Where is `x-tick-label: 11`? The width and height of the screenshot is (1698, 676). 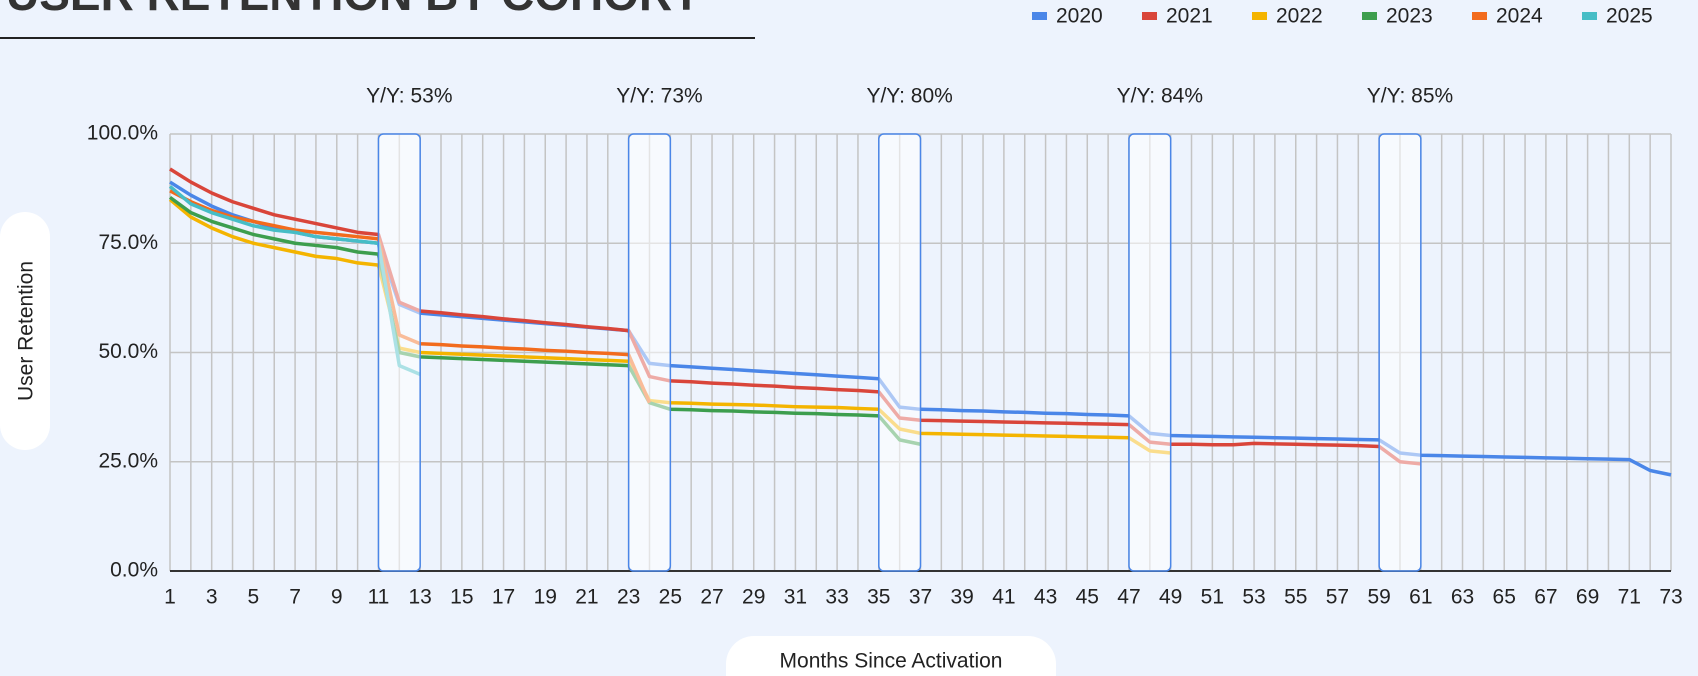 x-tick-label: 11 is located at coordinates (379, 597).